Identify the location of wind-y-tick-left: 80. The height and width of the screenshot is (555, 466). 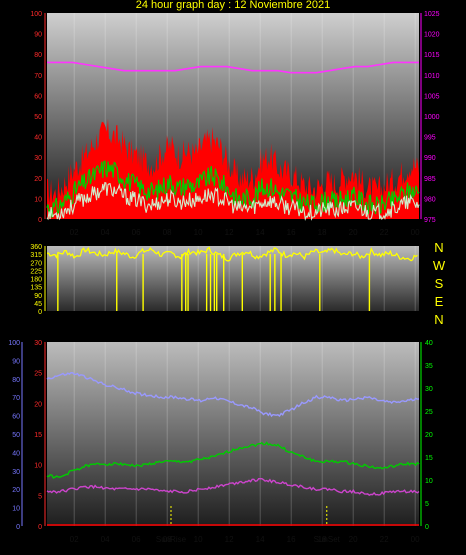
(38, 55).